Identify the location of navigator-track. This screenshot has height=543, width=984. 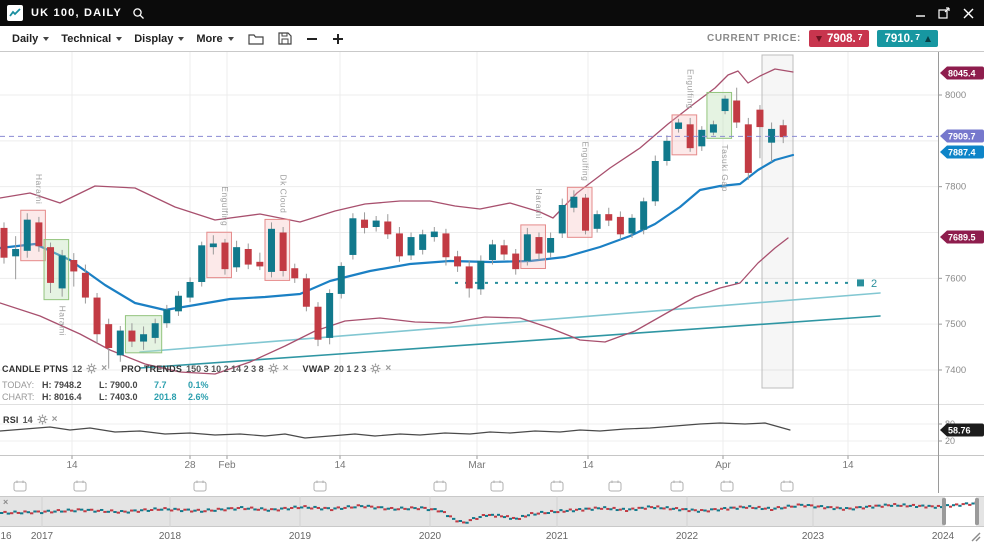
(492, 511).